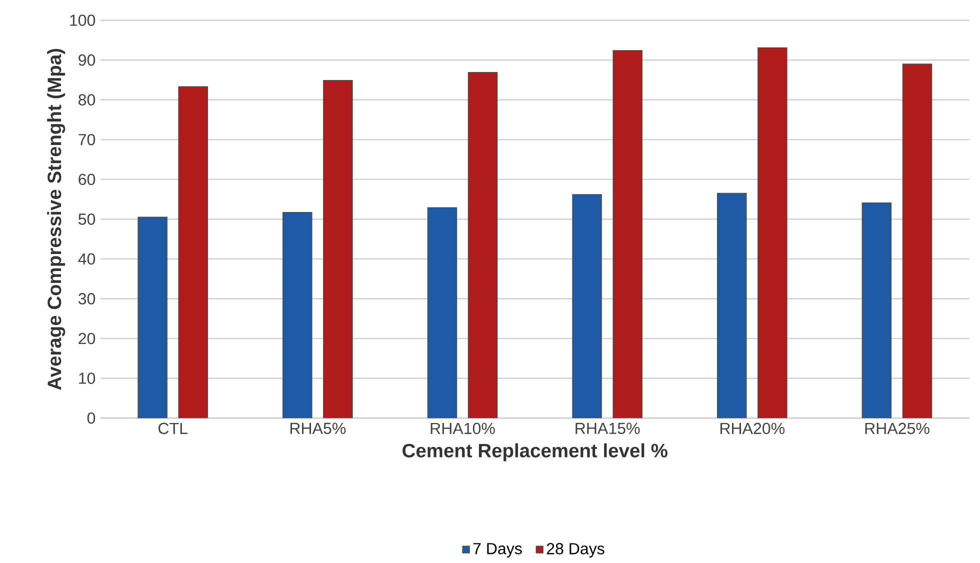 The height and width of the screenshot is (563, 980). What do you see at coordinates (87, 180) in the screenshot?
I see `y-tick-label: 60` at bounding box center [87, 180].